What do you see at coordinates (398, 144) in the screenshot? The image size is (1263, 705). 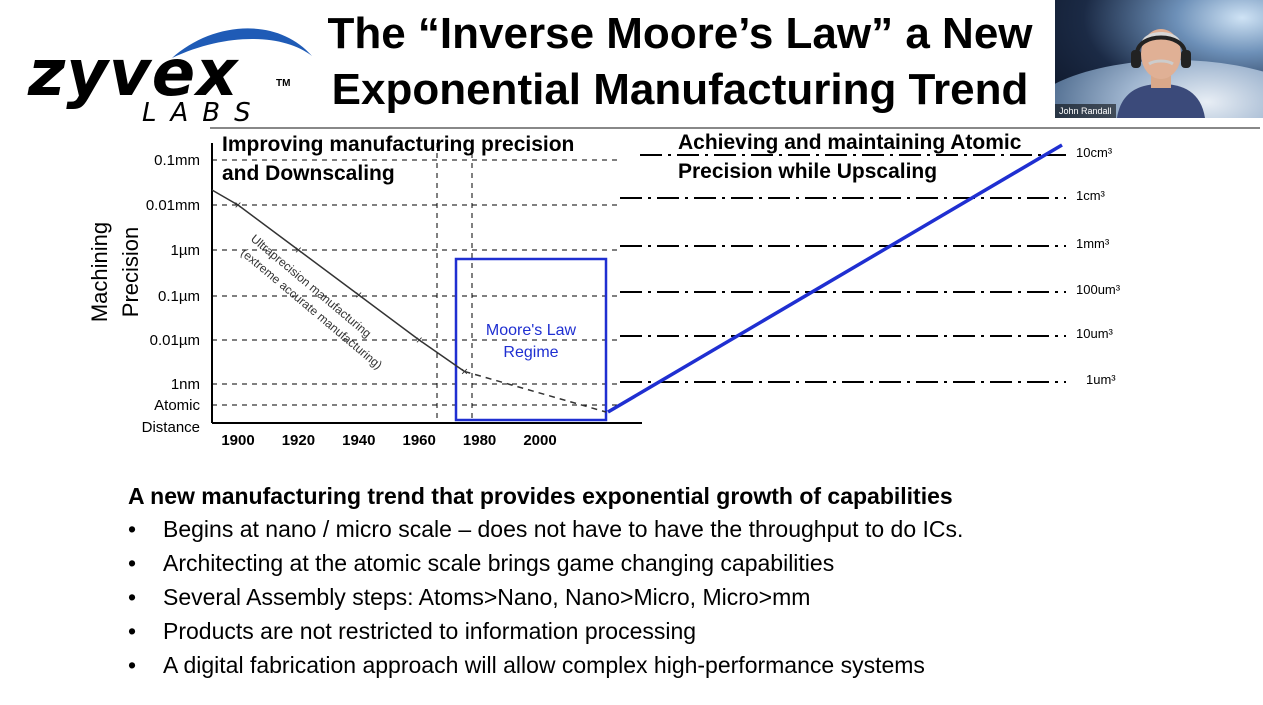 I see `heading-left-line1: Improving manufacturing precision` at bounding box center [398, 144].